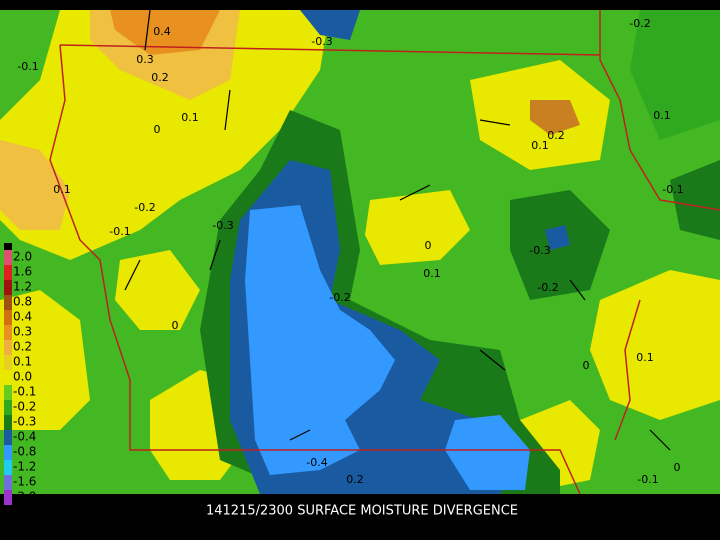 The height and width of the screenshot is (540, 720). What do you see at coordinates (24, 467) in the screenshot?
I see `legend-label: -1.2` at bounding box center [24, 467].